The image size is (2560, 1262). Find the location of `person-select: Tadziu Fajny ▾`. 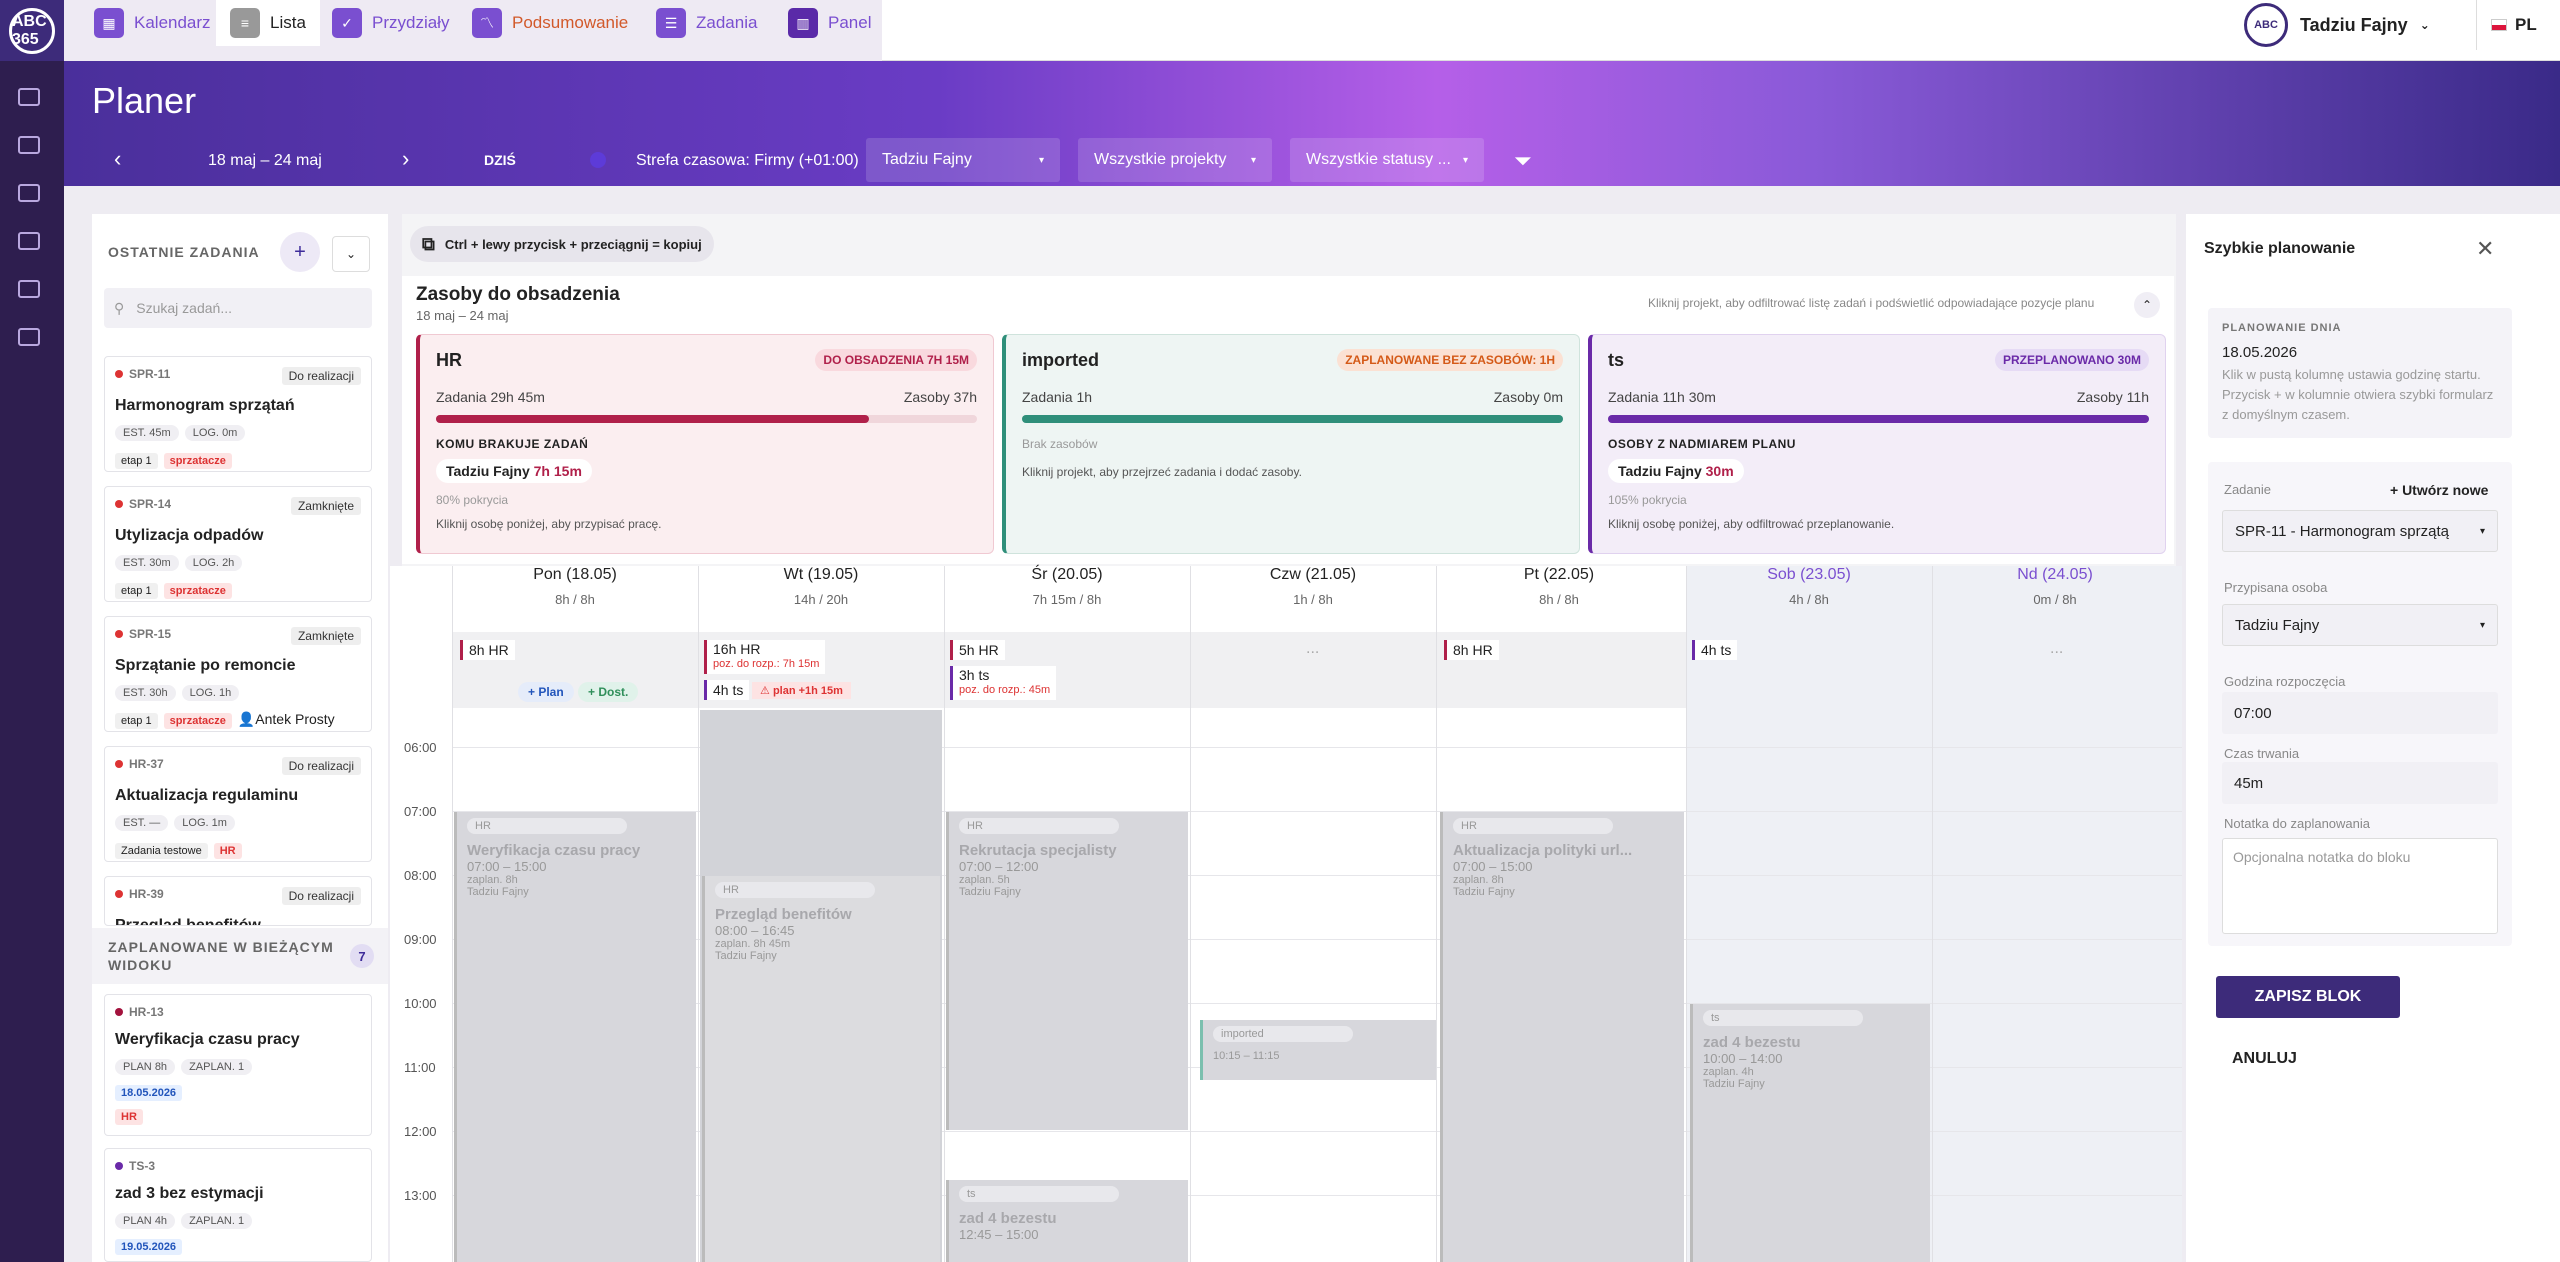

person-select: Tadziu Fajny ▾ is located at coordinates (2360, 625).